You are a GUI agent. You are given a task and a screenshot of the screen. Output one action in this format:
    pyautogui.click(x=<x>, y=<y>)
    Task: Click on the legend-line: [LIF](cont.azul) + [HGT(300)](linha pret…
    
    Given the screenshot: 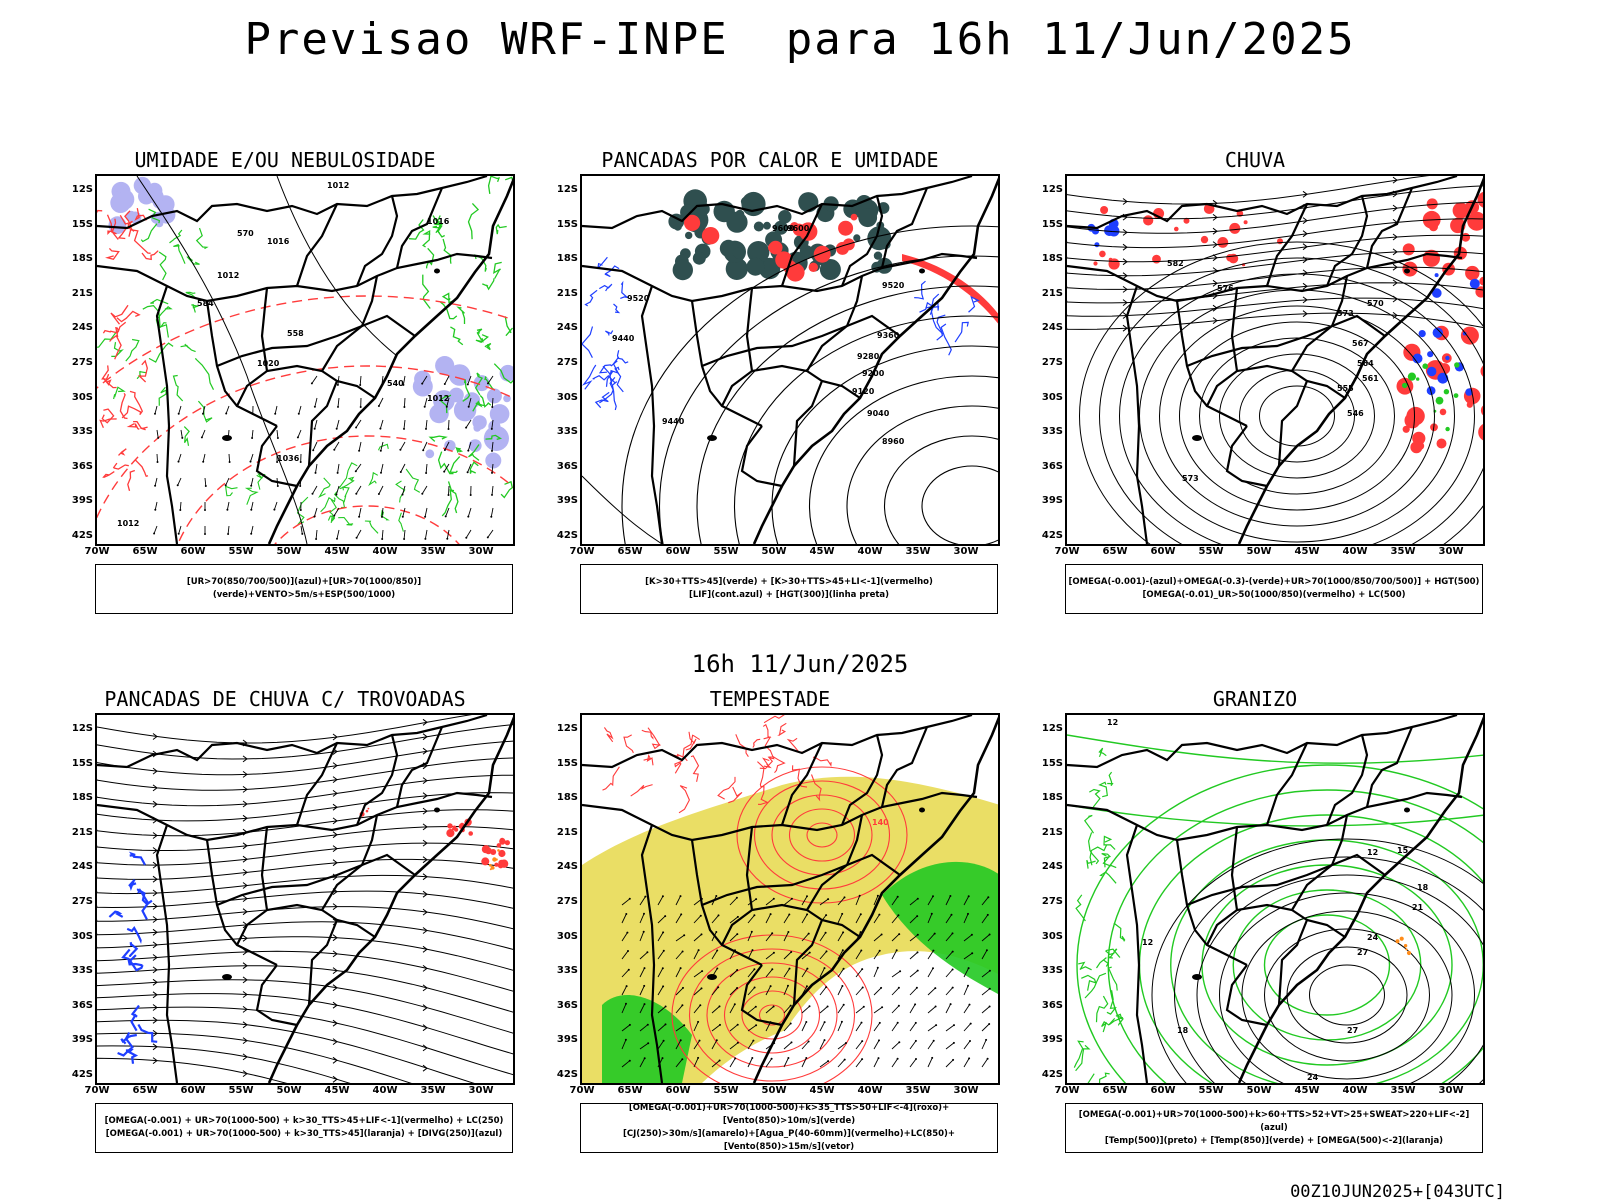 What is the action you would take?
    pyautogui.click(x=789, y=595)
    